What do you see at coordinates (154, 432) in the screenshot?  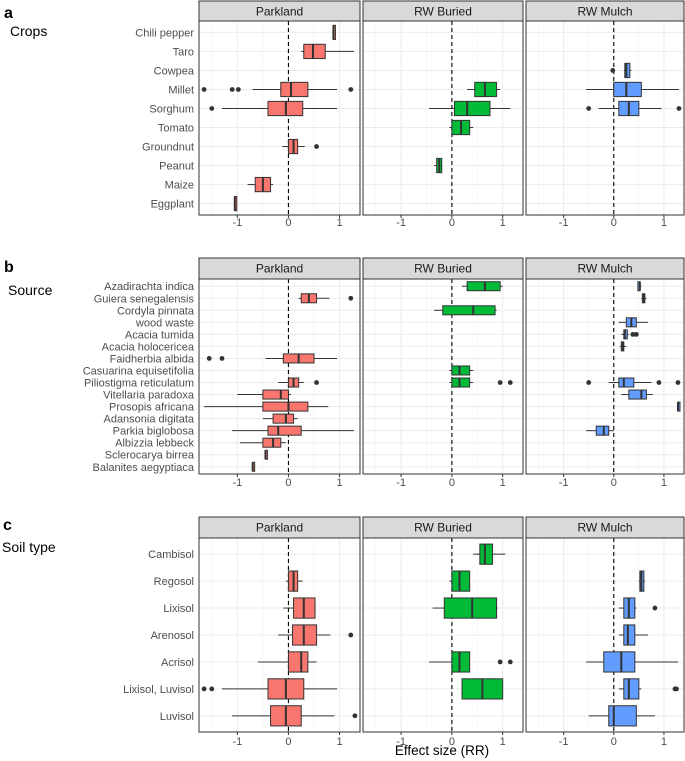 I see `category-label: Parkia biglobosa` at bounding box center [154, 432].